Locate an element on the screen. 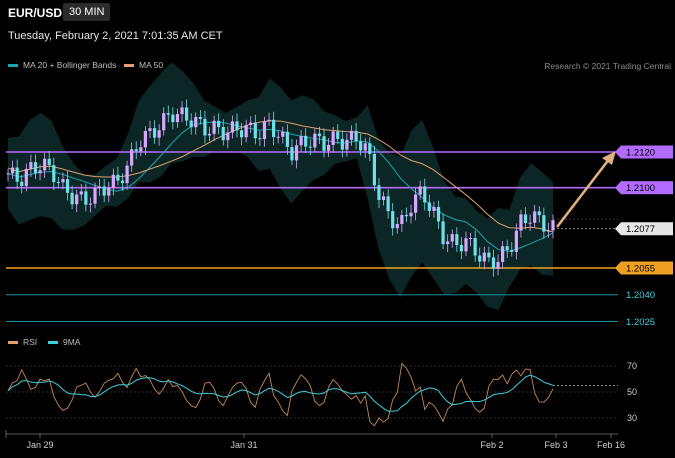 Image resolution: width=675 pixels, height=458 pixels. forecast-arrow is located at coordinates (585, 189).